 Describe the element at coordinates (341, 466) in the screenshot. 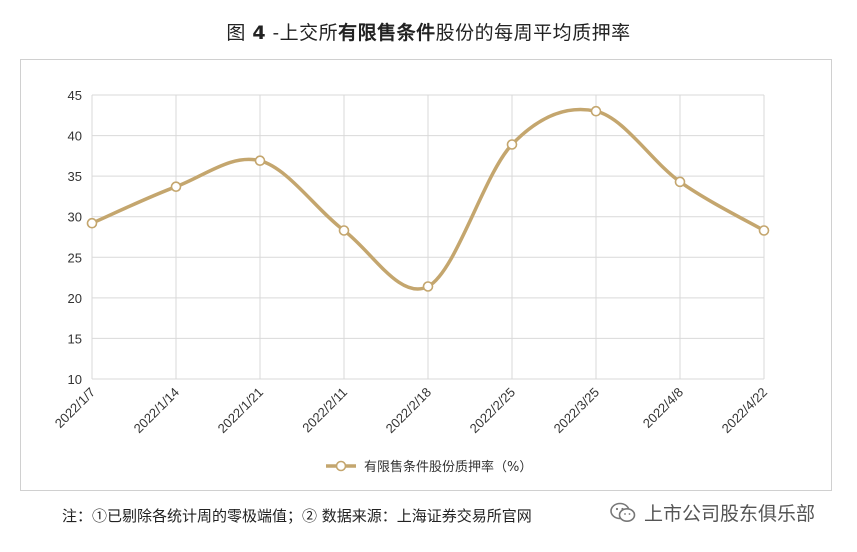

I see `legend-marker` at that location.